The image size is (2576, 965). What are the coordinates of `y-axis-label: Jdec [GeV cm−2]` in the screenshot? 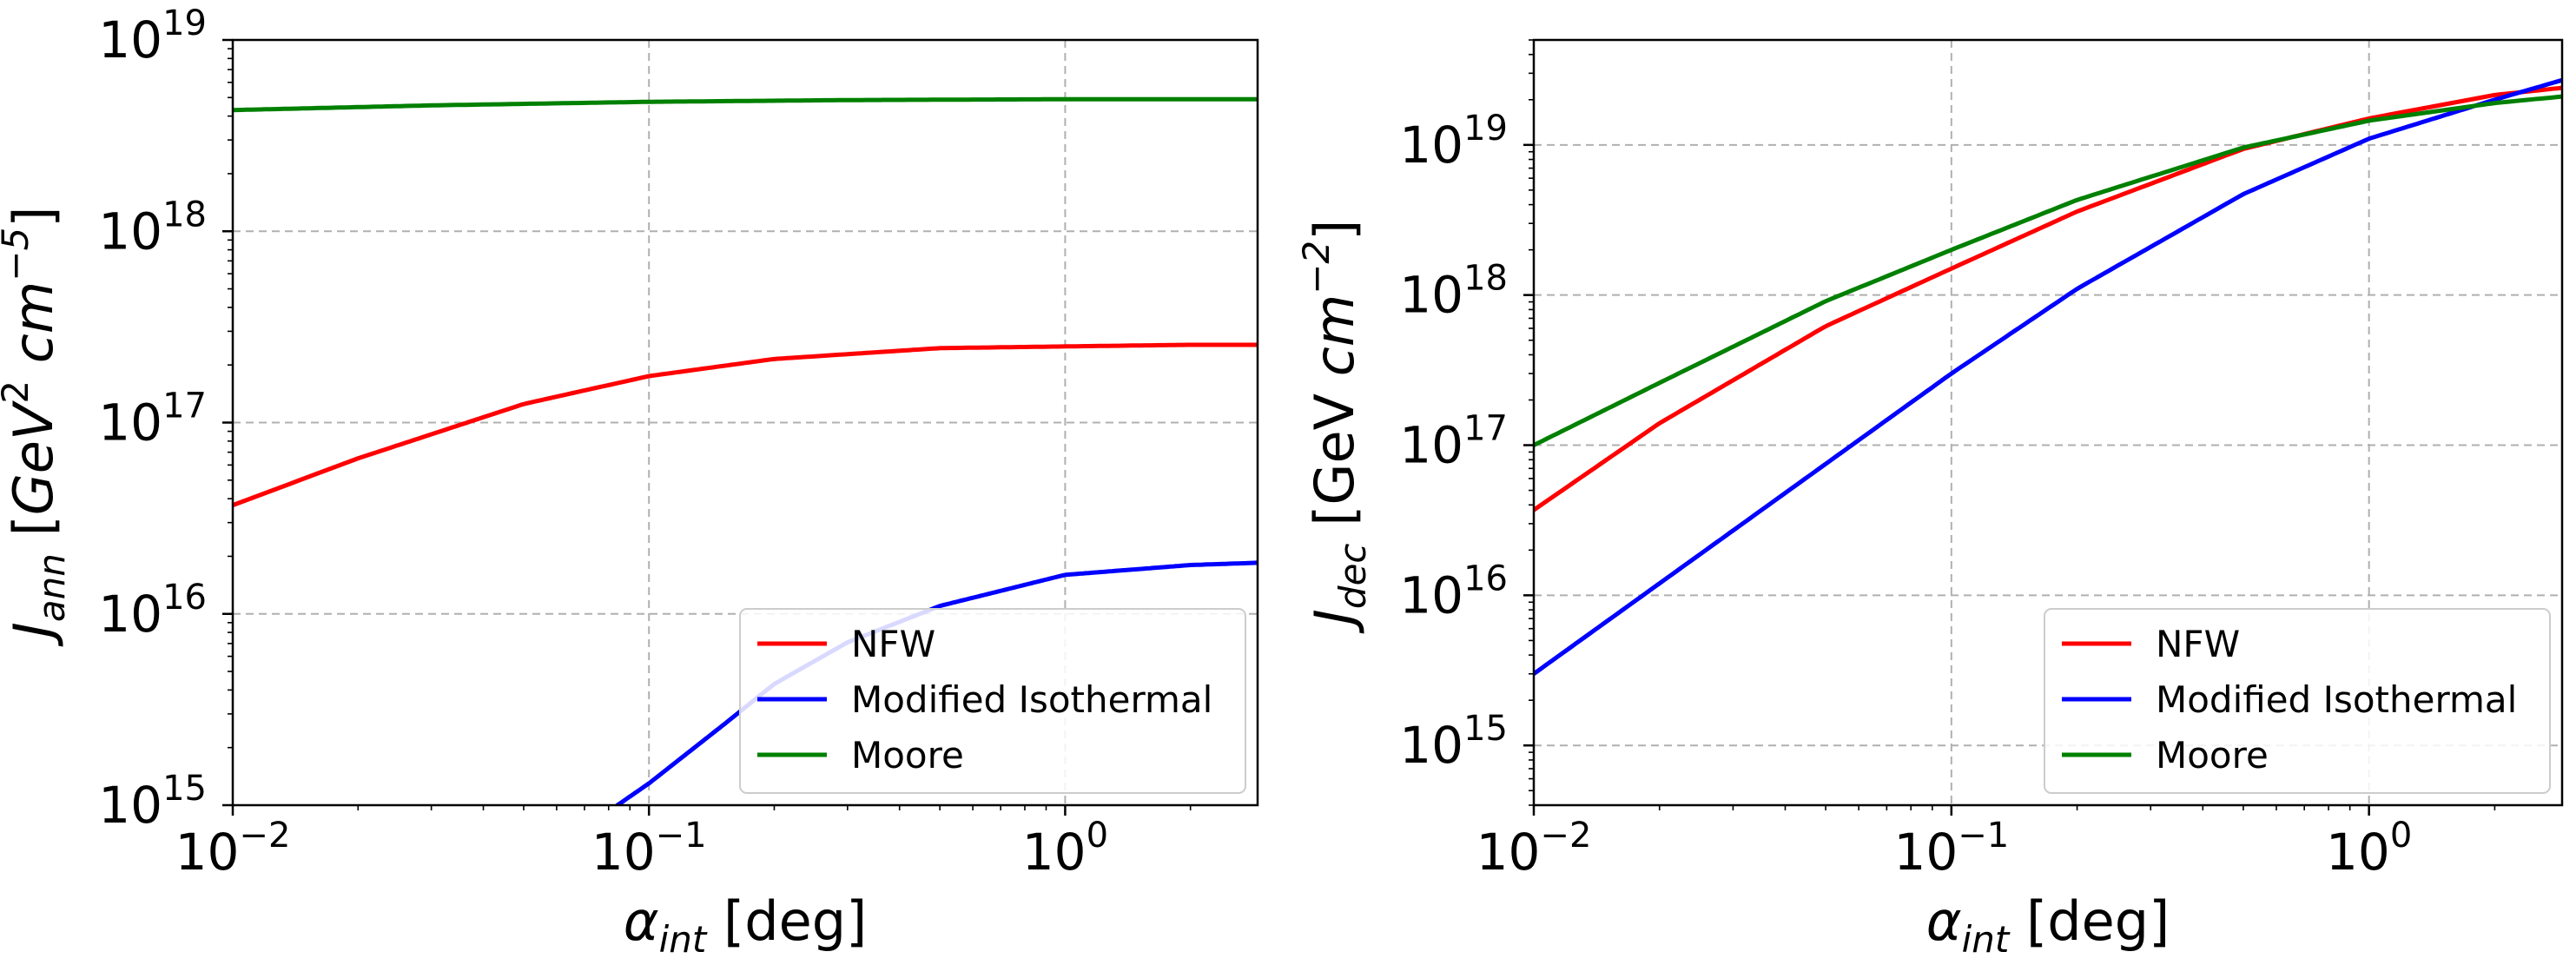 It's located at (1335, 427).